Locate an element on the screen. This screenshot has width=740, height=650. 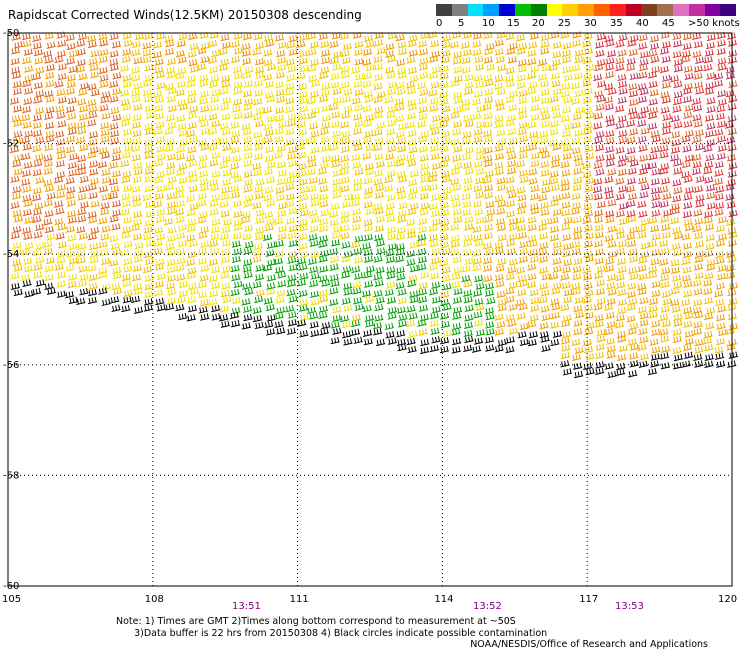
legend-swatch is located at coordinates (728, 10).